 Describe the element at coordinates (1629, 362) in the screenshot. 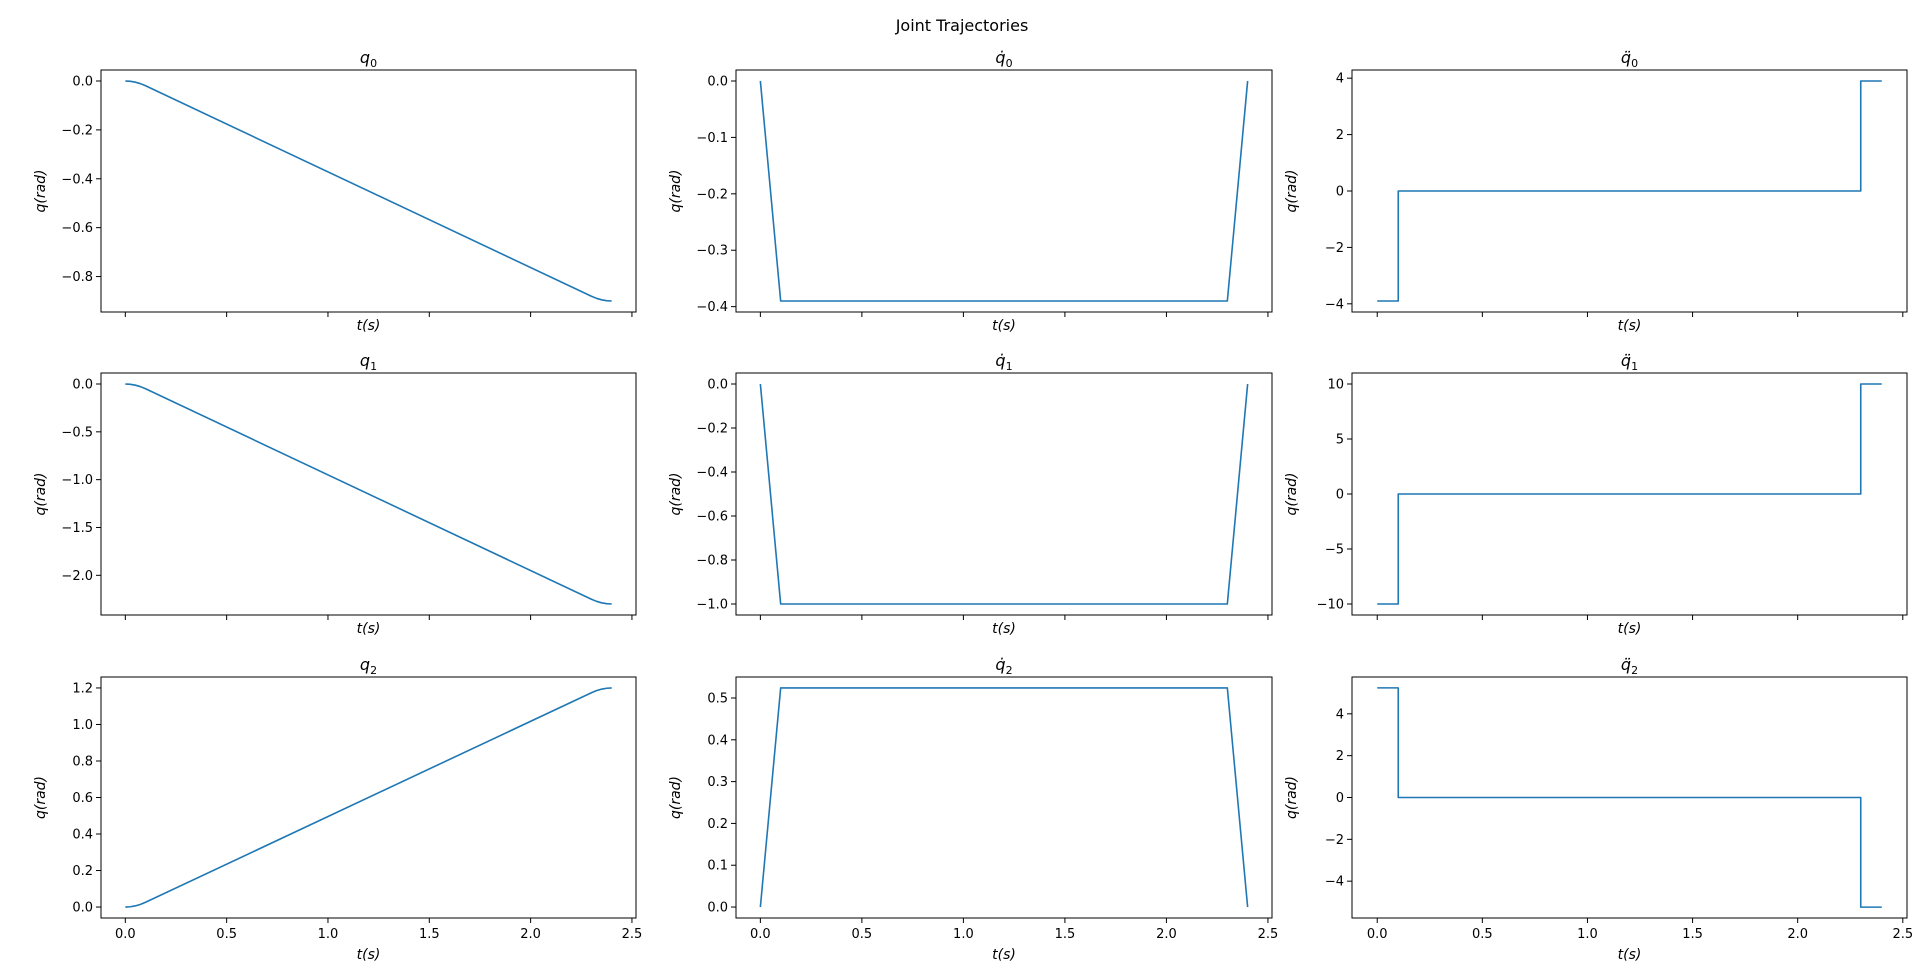

I see `subplot-title: q̈1` at that location.